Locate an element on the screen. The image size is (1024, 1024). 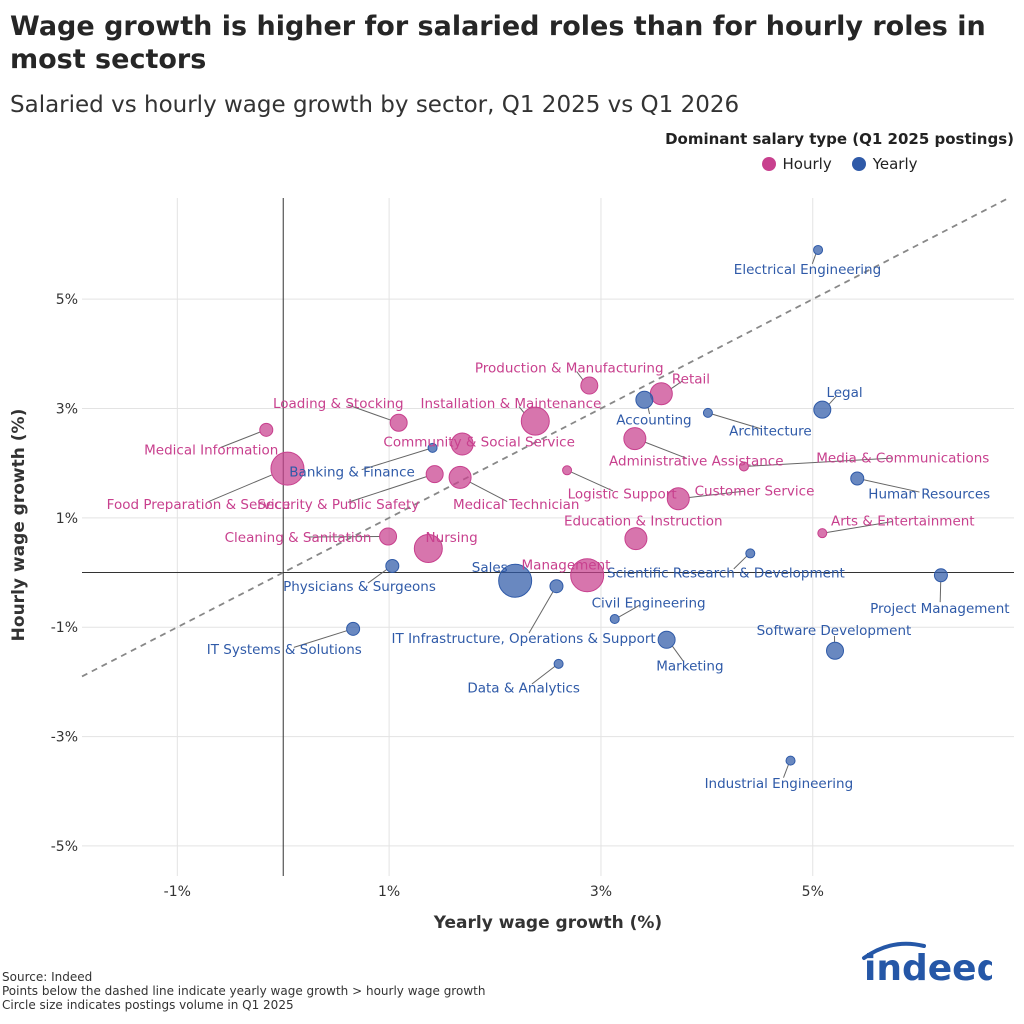
point-label: IT Systems & Solutions is located at coordinates (284, 650).